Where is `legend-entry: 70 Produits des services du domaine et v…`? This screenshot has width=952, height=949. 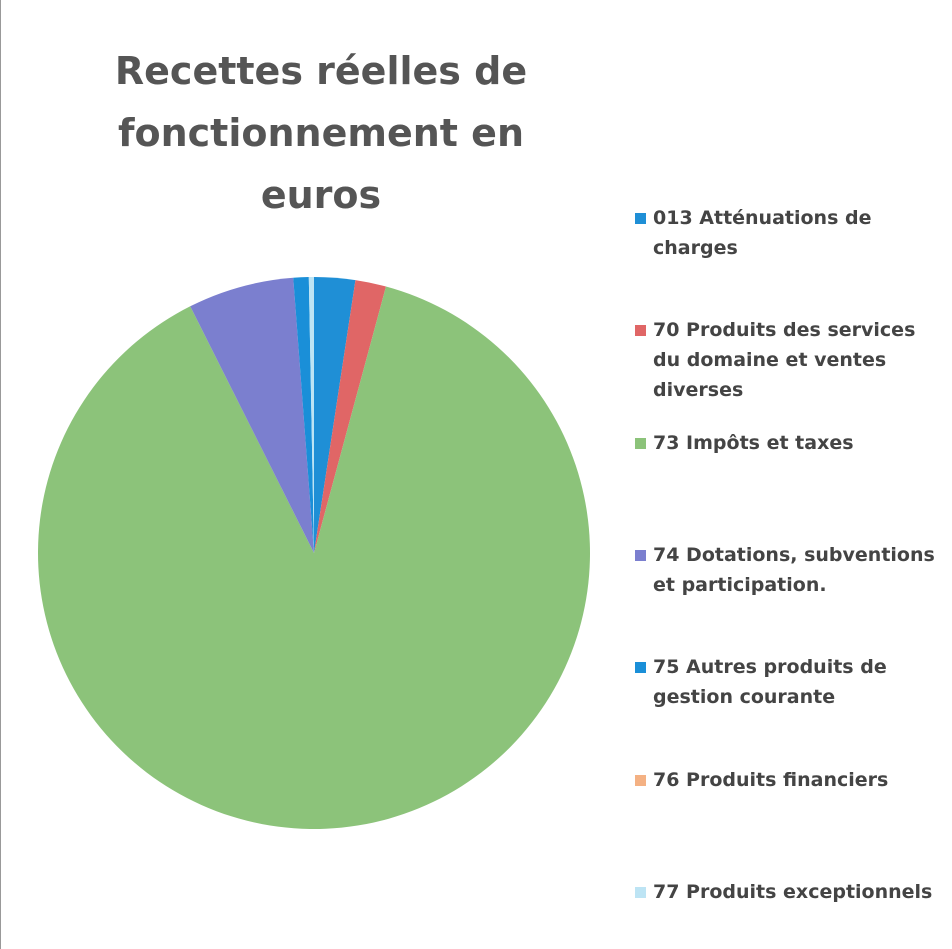 legend-entry: 70 Produits des services du domaine et v… is located at coordinates (788, 360).